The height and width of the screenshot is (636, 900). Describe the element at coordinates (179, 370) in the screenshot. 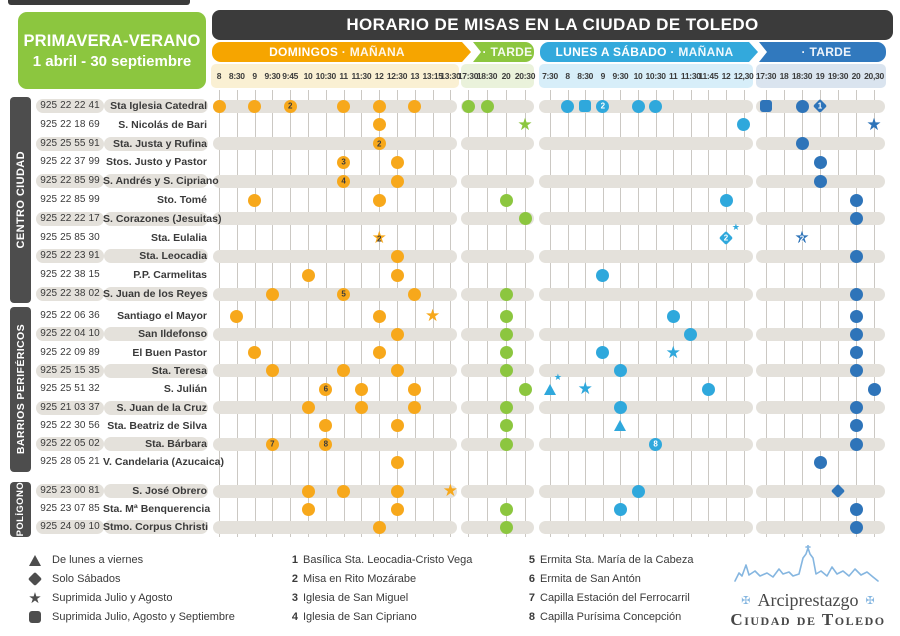

I see `church-name: Sta. Teresa` at that location.